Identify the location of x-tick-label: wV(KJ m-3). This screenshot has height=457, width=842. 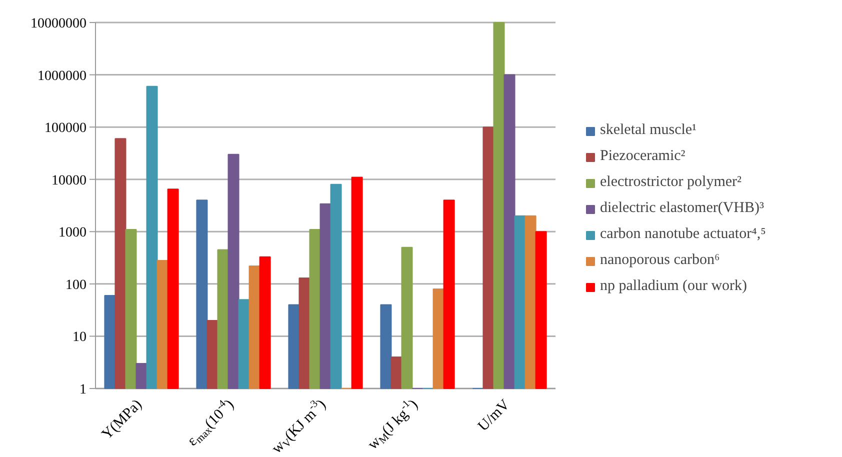
(299, 426).